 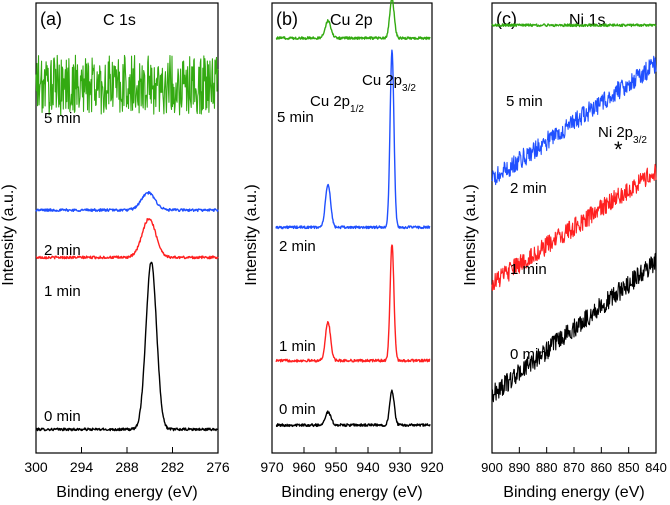 I want to click on panel-title-b: Cu 2p, so click(x=351, y=20).